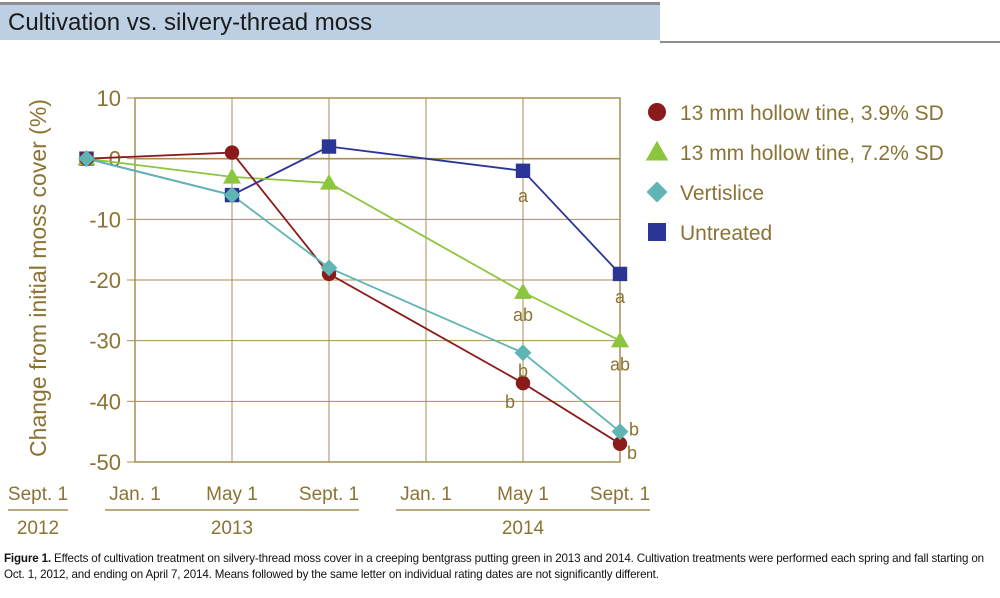 This screenshot has width=1000, height=598. I want to click on legend-label: 13 mm hollow tine, 7.2% SD, so click(812, 153).